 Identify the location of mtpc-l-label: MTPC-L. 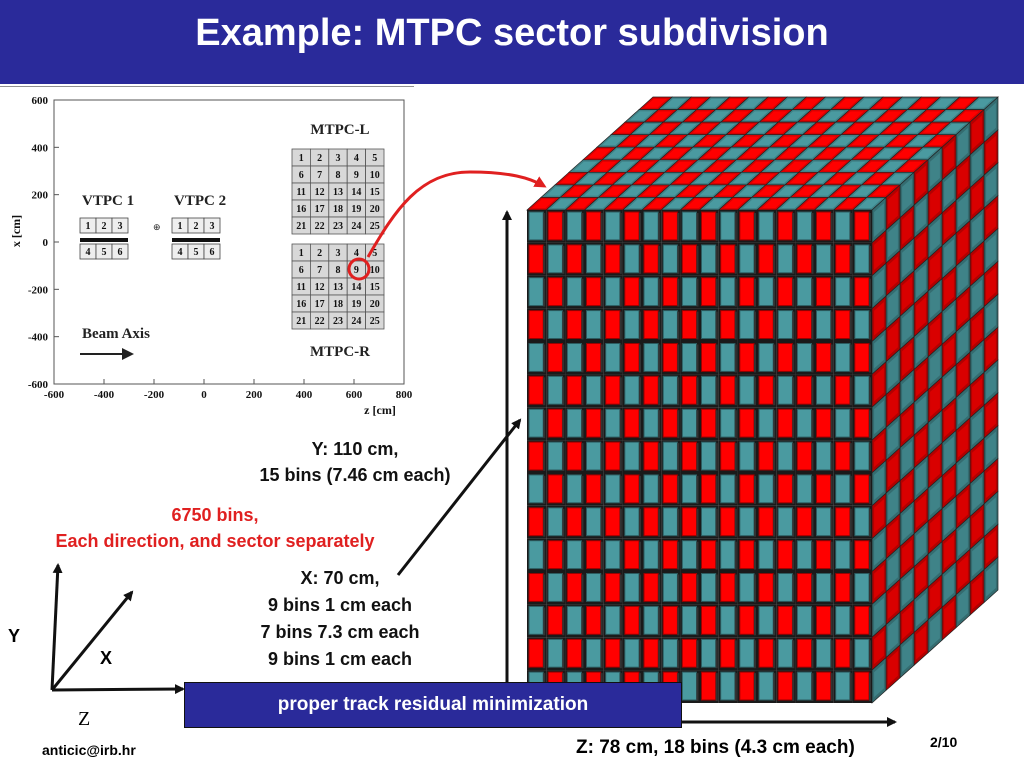
(339, 130).